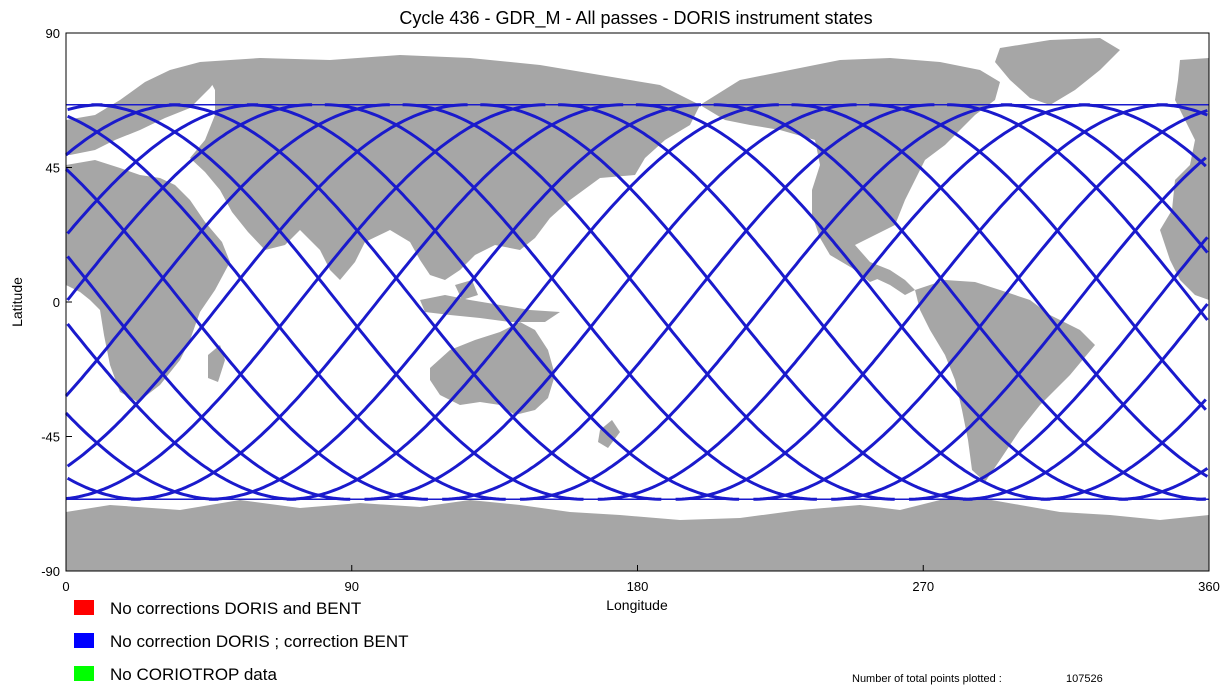 The width and height of the screenshot is (1231, 690). Describe the element at coordinates (84, 640) in the screenshot. I see `legend-swatch-blue` at that location.